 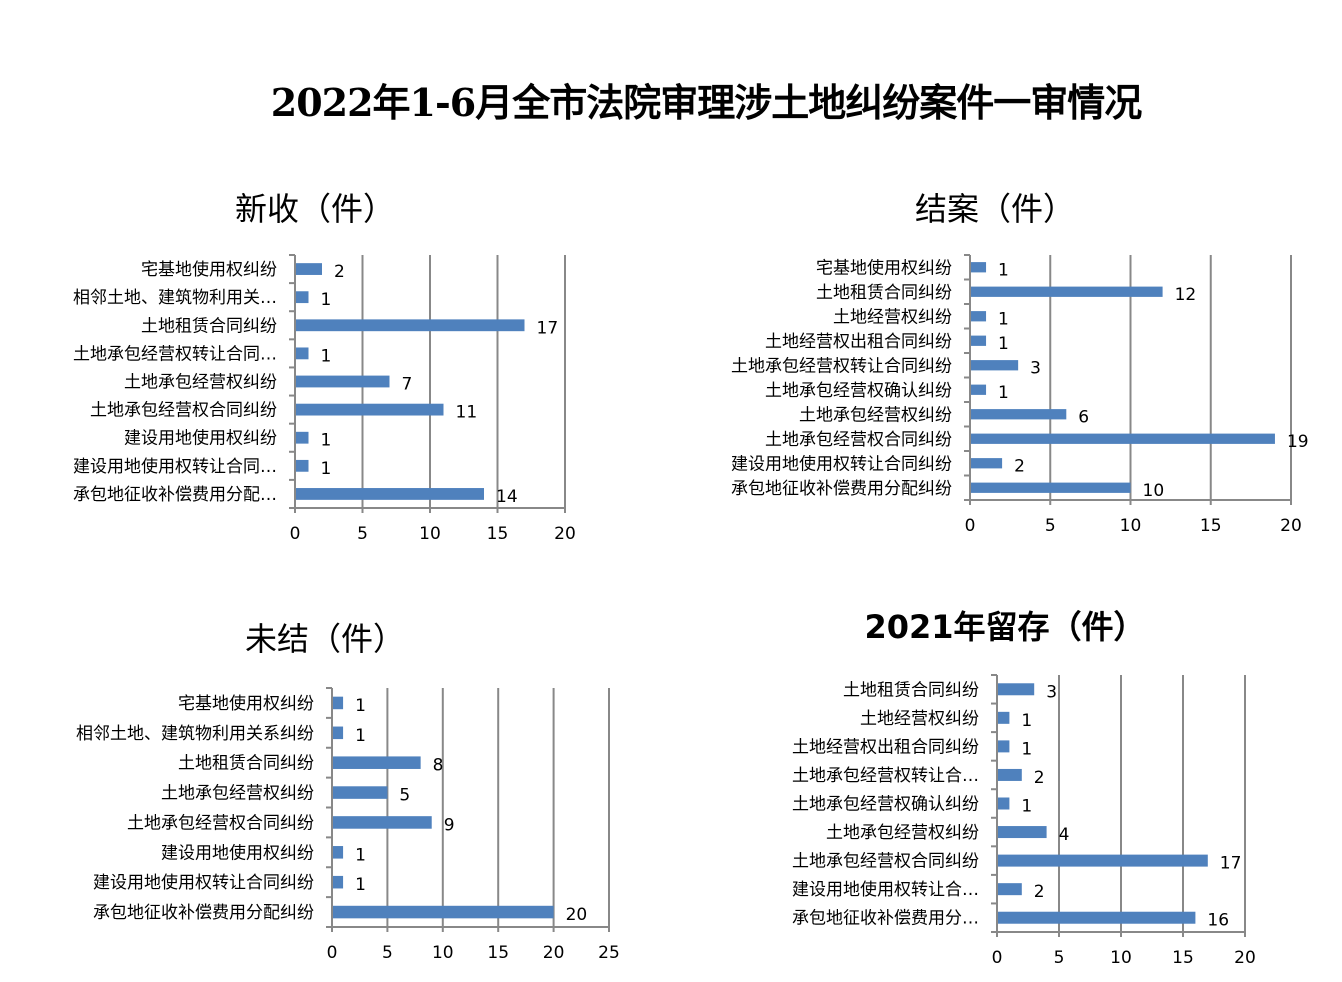 What do you see at coordinates (195, 734) in the screenshot?
I see `category-label: 相邻土地、建筑物利用关系纠纷` at bounding box center [195, 734].